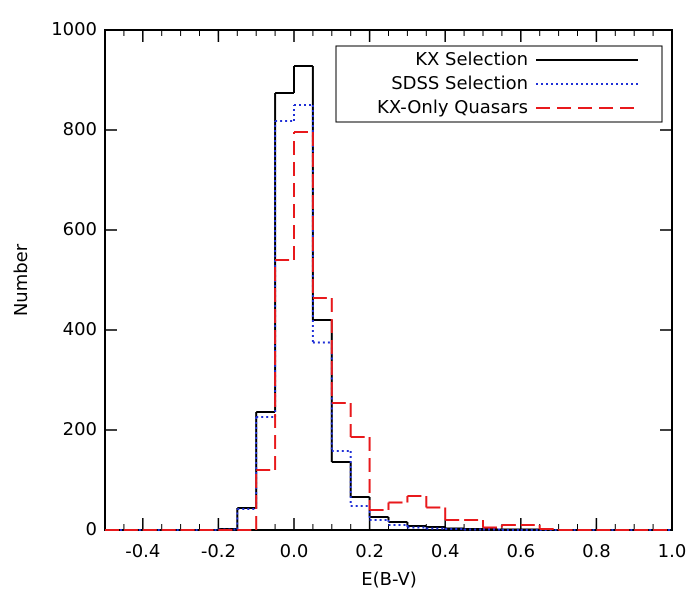 Image resolution: width=700 pixels, height=600 pixels. I want to click on x-tick-label: 0.2, so click(369, 551).